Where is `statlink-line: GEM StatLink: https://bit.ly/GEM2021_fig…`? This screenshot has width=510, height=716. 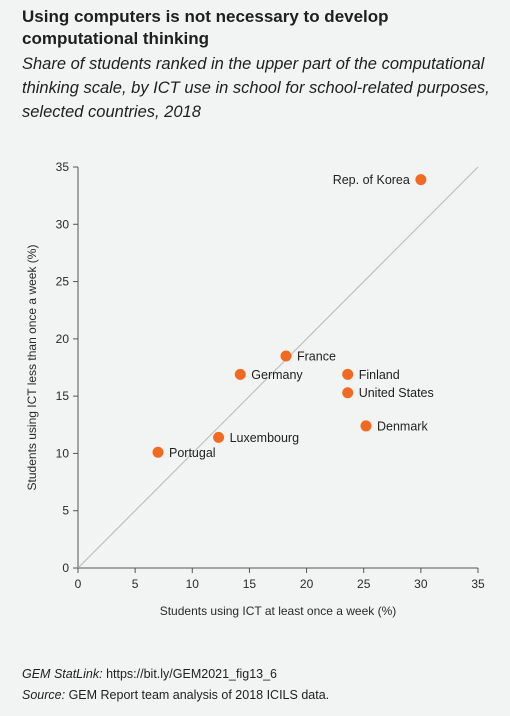
statlink-line: GEM StatLink: https://bit.ly/GEM2021_fig… is located at coordinates (262, 674).